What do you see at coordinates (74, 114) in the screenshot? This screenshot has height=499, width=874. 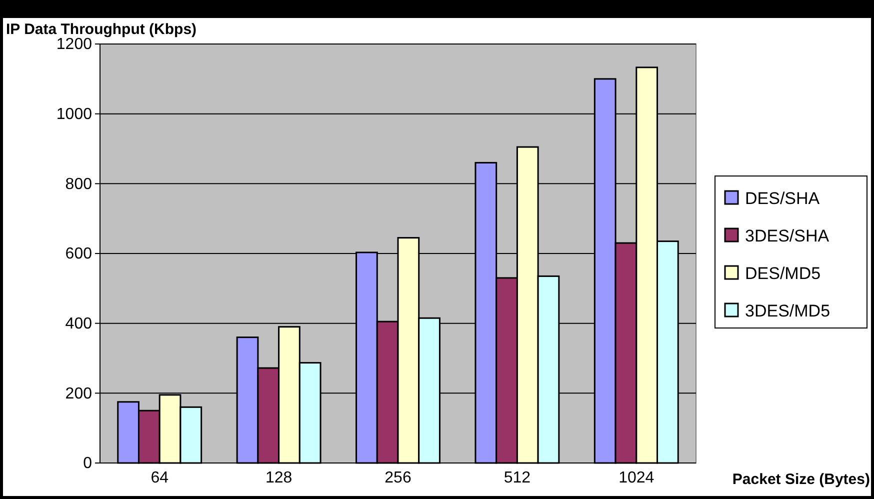 I see `y-tick-label: 1000` at bounding box center [74, 114].